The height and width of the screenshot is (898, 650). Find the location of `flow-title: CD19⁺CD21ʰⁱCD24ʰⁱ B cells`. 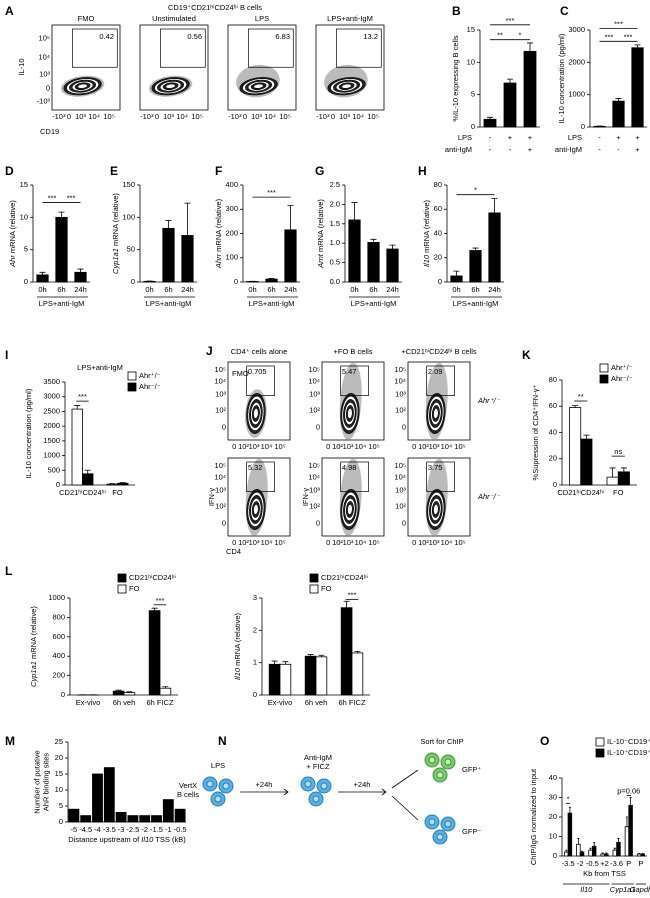

flow-title: CD19⁺CD21ʰⁱCD24ʰⁱ B cells is located at coordinates (215, 7).